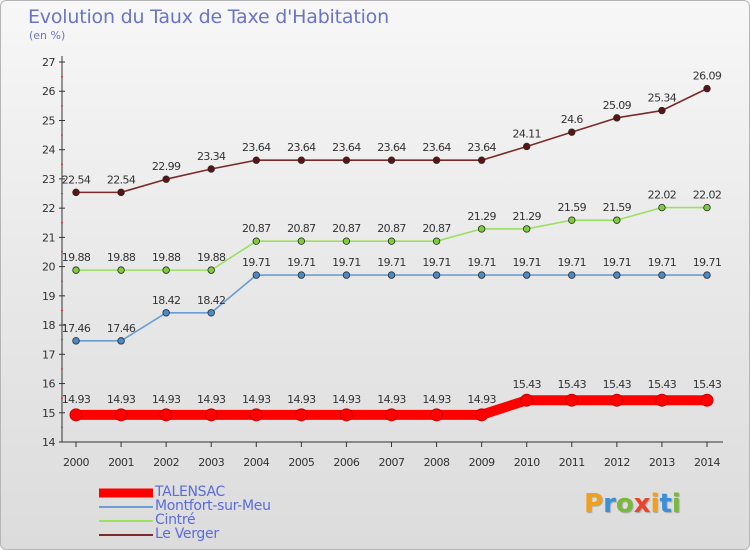 Image resolution: width=750 pixels, height=550 pixels. What do you see at coordinates (48, 296) in the screenshot?
I see `y-tick-label: 19` at bounding box center [48, 296].